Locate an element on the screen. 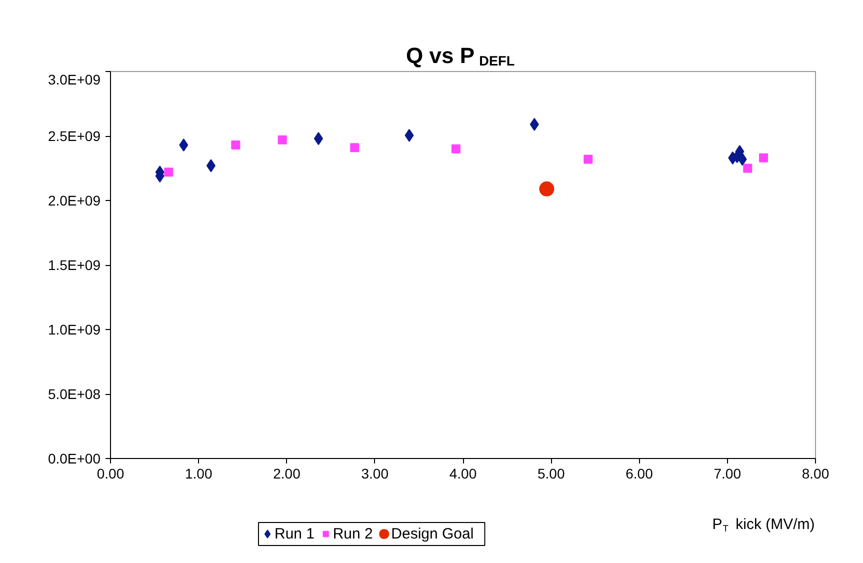  x-tick-label: 7.00 is located at coordinates (728, 474).